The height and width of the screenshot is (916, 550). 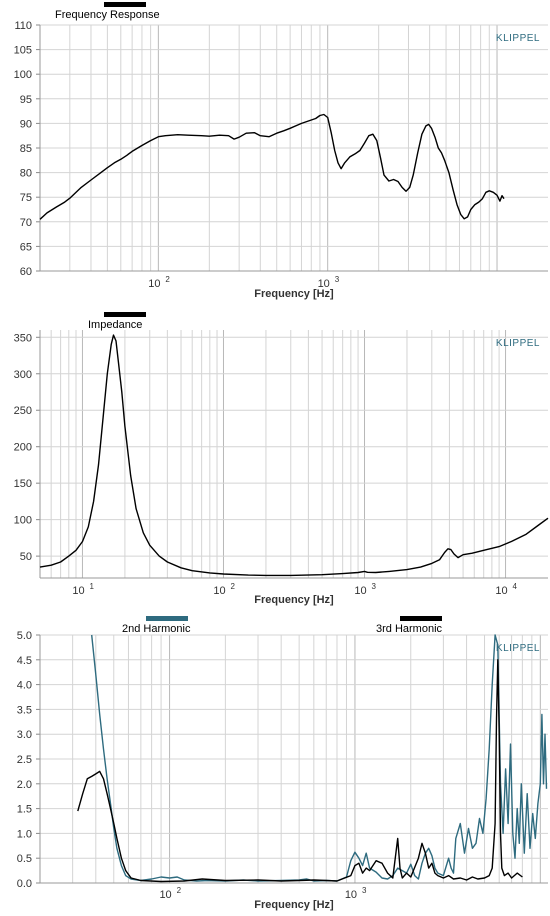 What do you see at coordinates (26, 100) in the screenshot?
I see `y-tick-label: 95` at bounding box center [26, 100].